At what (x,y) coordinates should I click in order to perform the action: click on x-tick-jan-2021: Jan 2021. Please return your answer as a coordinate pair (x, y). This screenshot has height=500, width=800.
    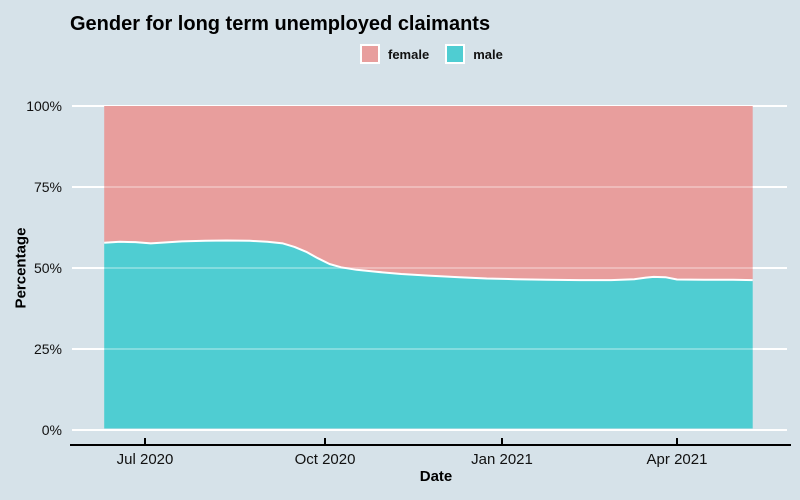
    Looking at the image, I should click on (502, 459).